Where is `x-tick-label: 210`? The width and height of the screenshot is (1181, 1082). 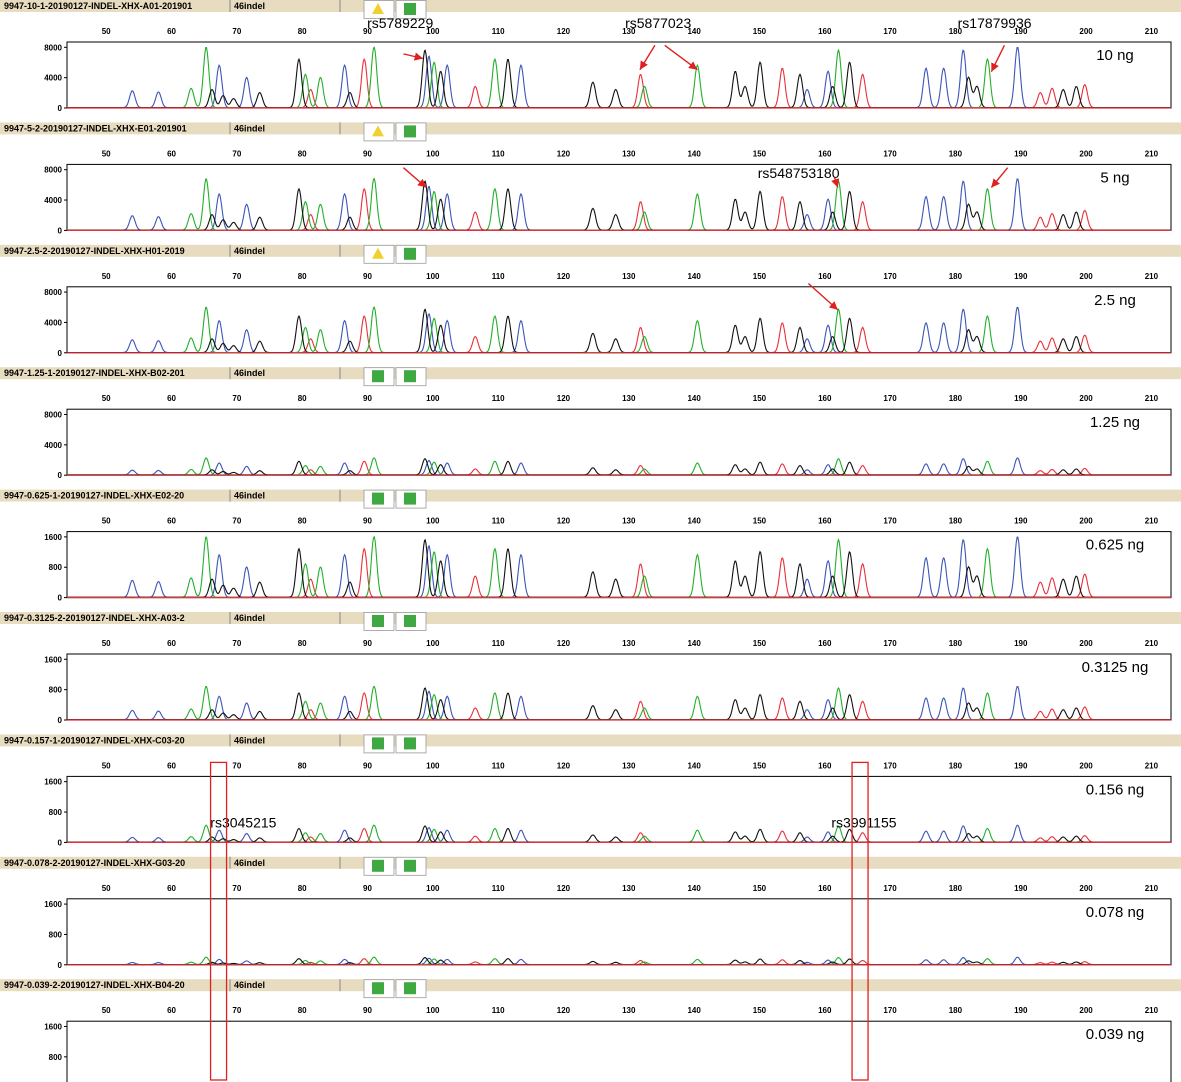 x-tick-label: 210 is located at coordinates (1152, 31).